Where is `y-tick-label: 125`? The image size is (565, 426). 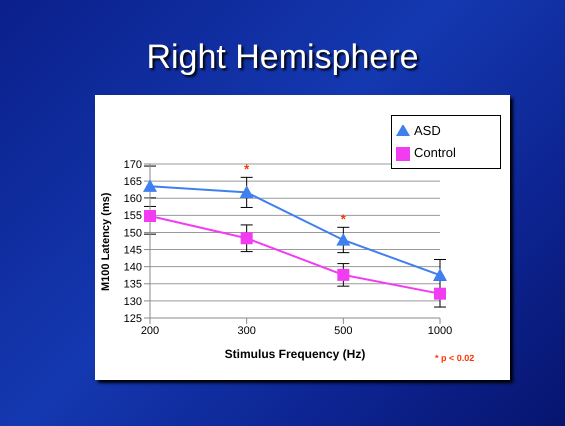 y-tick-label: 125 is located at coordinates (133, 318).